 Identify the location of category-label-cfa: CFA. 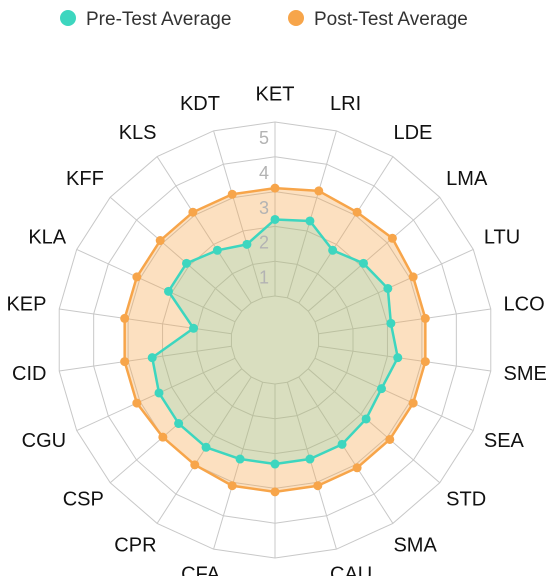
(201, 569).